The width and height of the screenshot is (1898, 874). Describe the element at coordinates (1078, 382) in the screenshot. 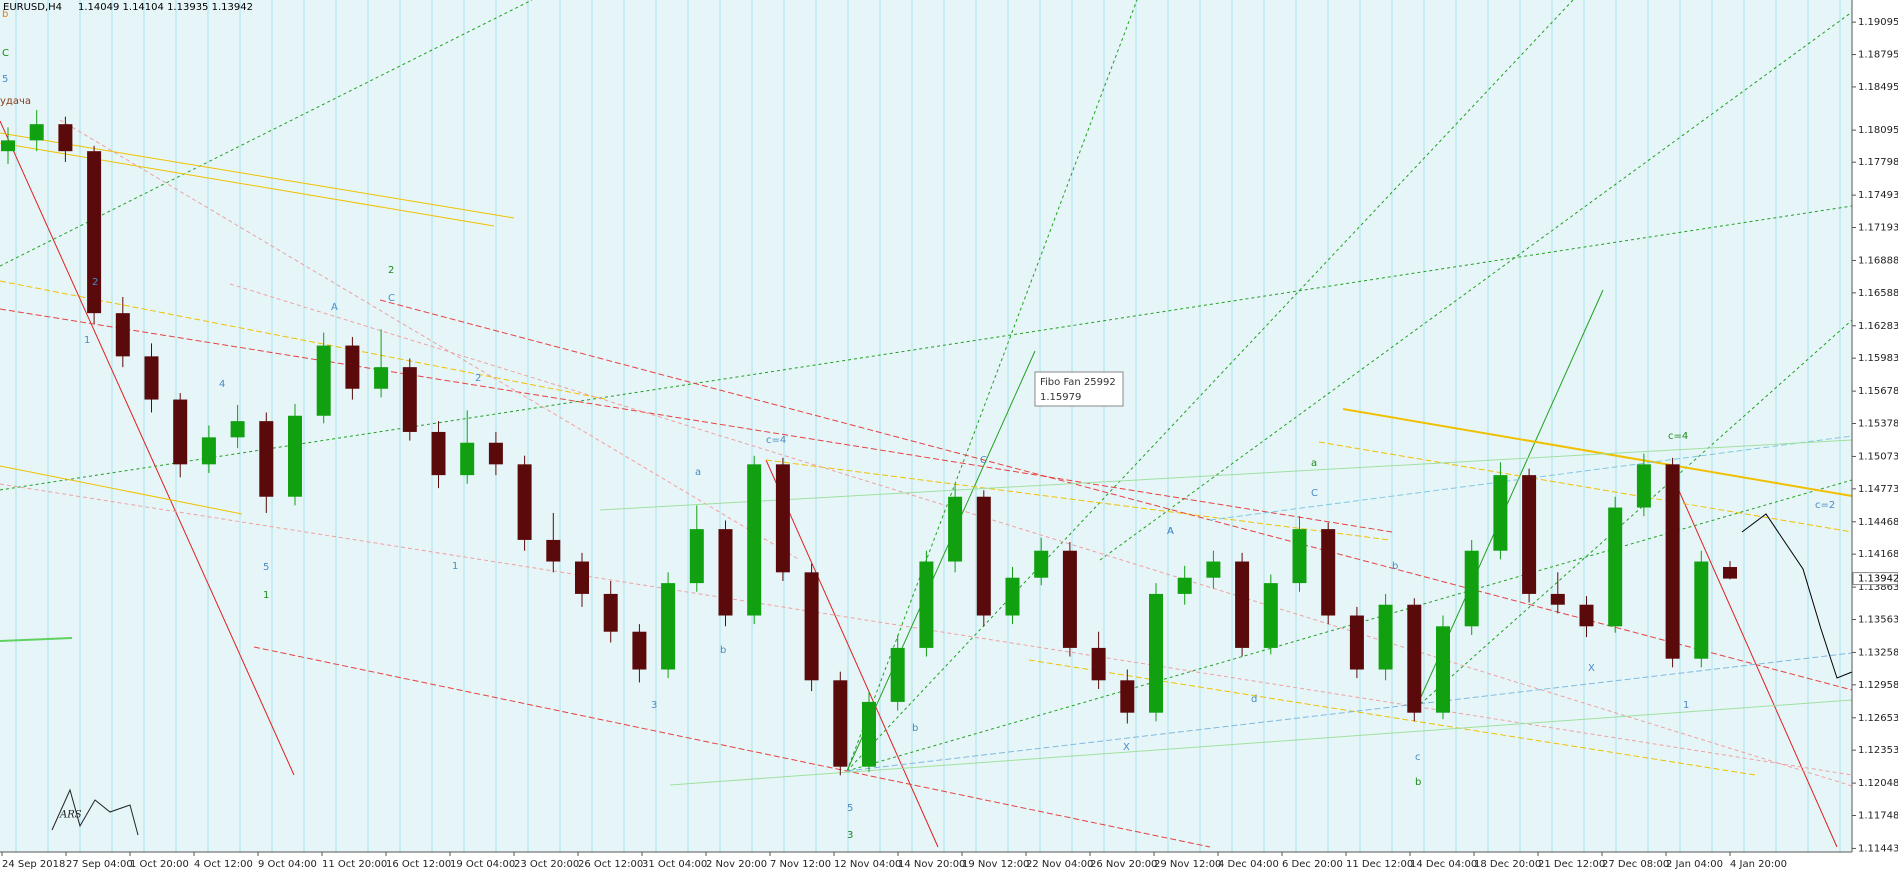

I see `tooltip-line: Fibo Fan 25992` at that location.